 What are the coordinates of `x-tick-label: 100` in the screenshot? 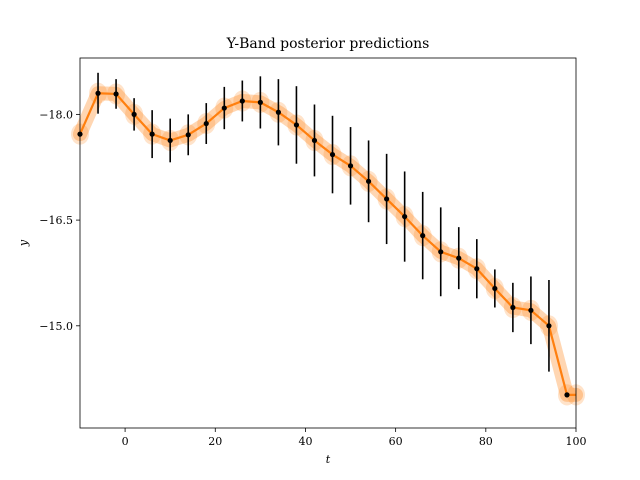 It's located at (576, 441).